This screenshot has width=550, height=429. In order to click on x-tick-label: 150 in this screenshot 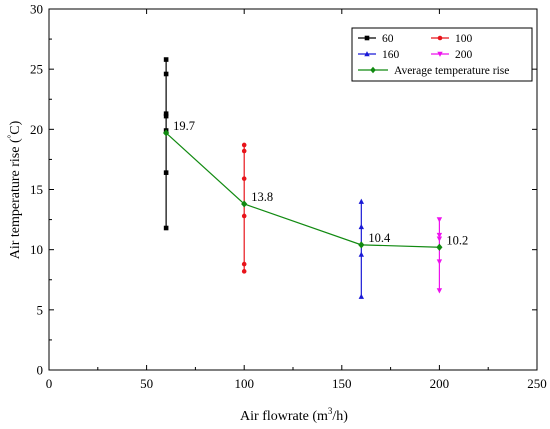, I will do `click(342, 383)`.